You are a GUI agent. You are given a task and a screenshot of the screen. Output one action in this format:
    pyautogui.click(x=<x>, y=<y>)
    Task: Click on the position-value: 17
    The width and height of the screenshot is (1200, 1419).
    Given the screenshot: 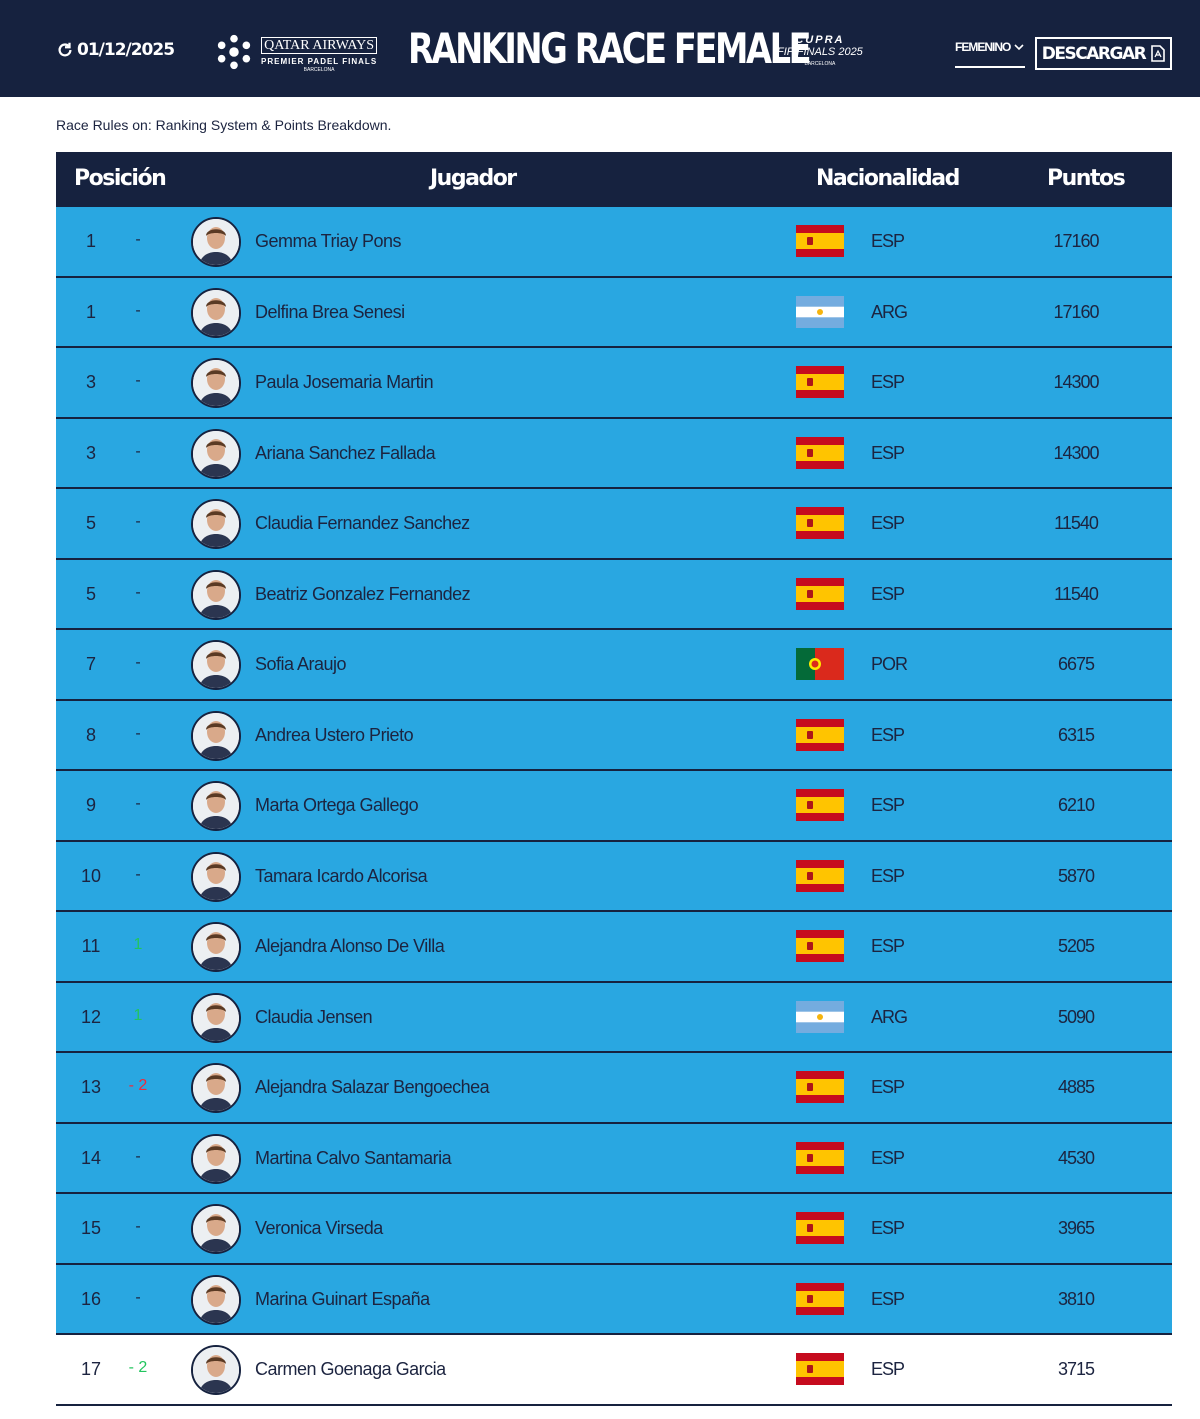 What is the action you would take?
    pyautogui.click(x=91, y=1369)
    